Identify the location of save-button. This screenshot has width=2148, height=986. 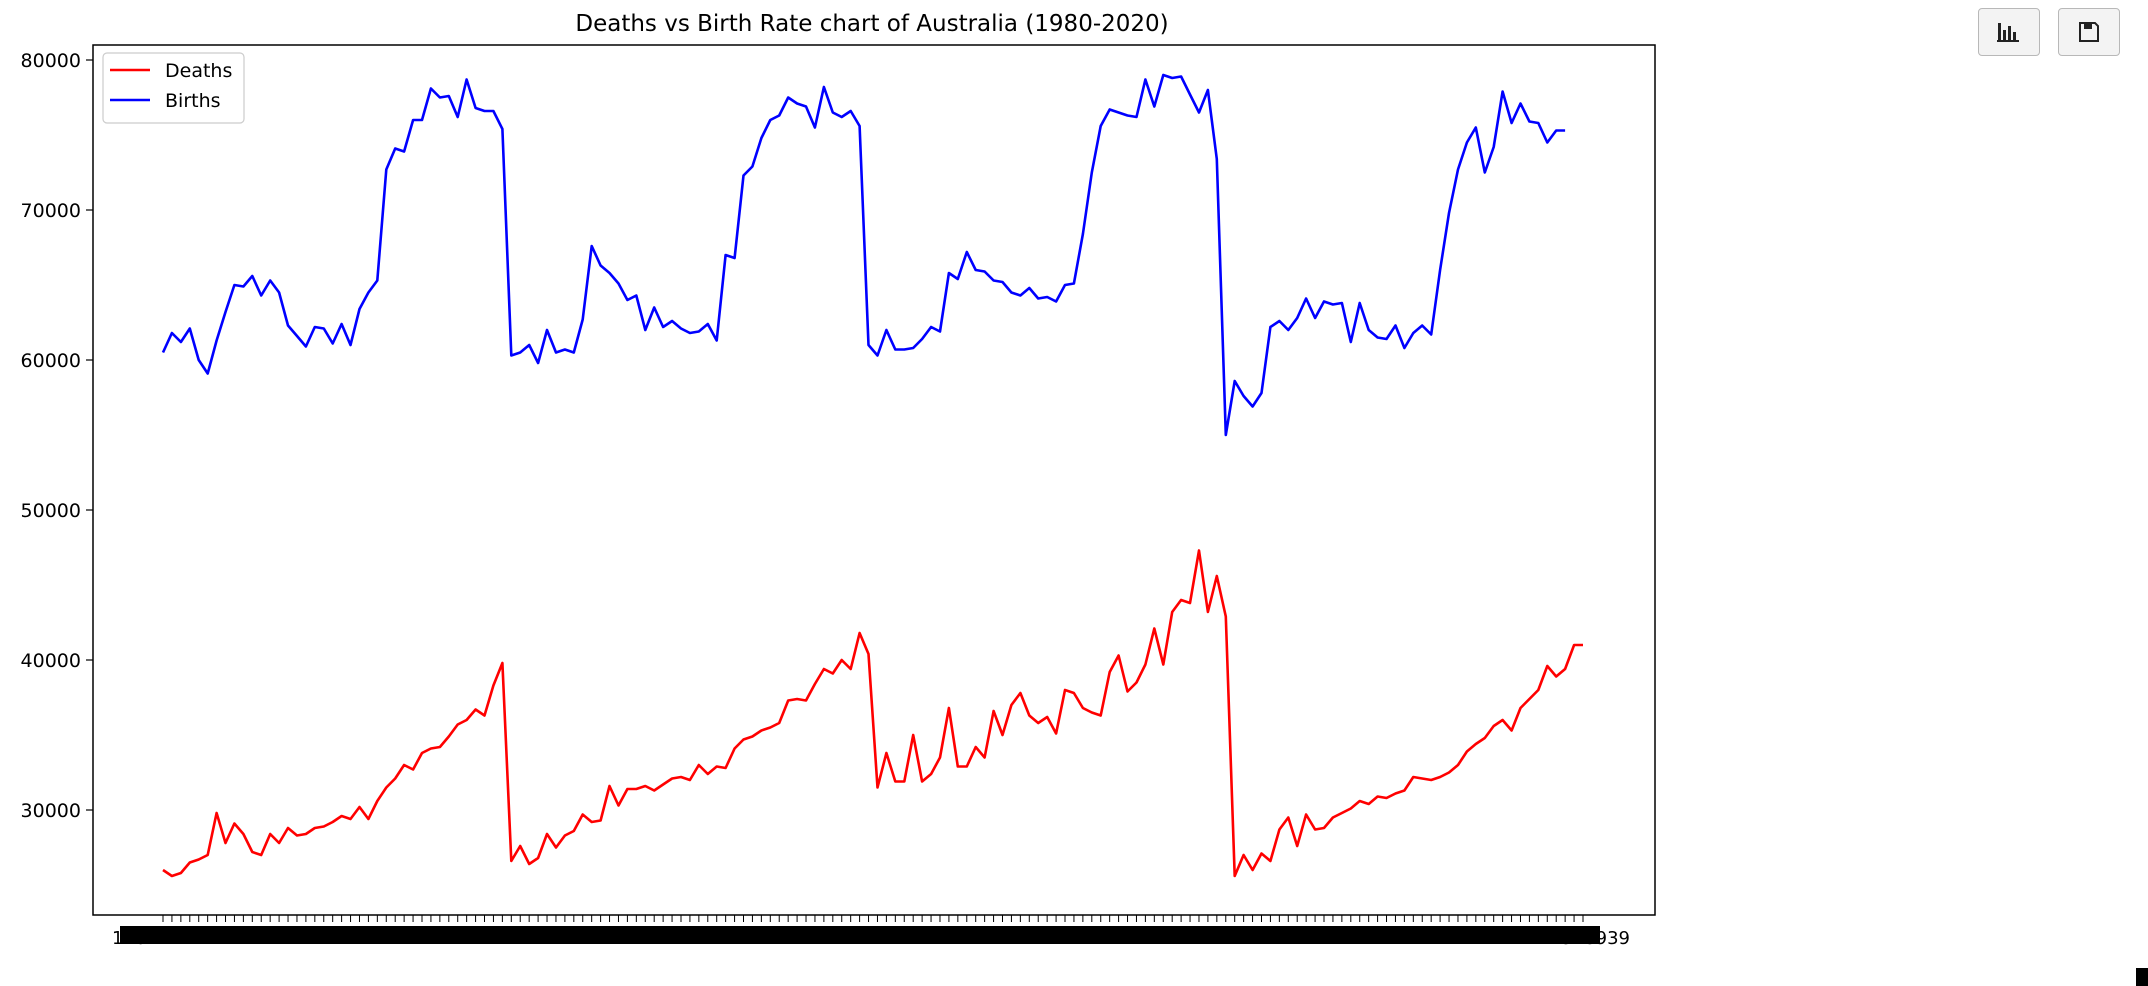
(2089, 32).